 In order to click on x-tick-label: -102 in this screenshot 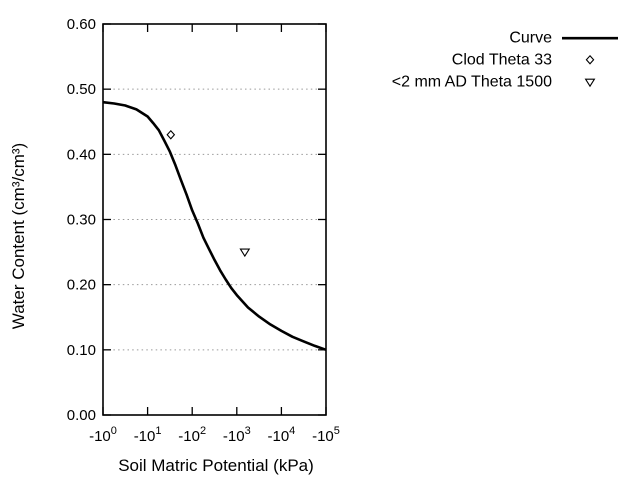, I will do `click(192, 435)`.